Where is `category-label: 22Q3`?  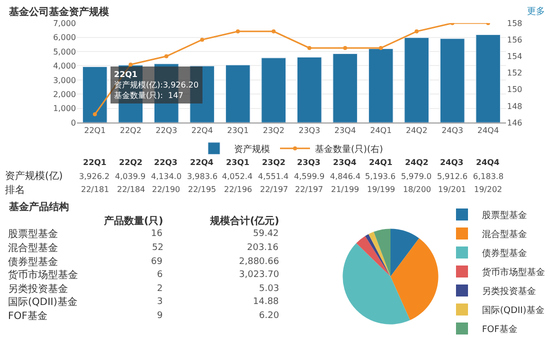 category-label: 22Q3 is located at coordinates (166, 162).